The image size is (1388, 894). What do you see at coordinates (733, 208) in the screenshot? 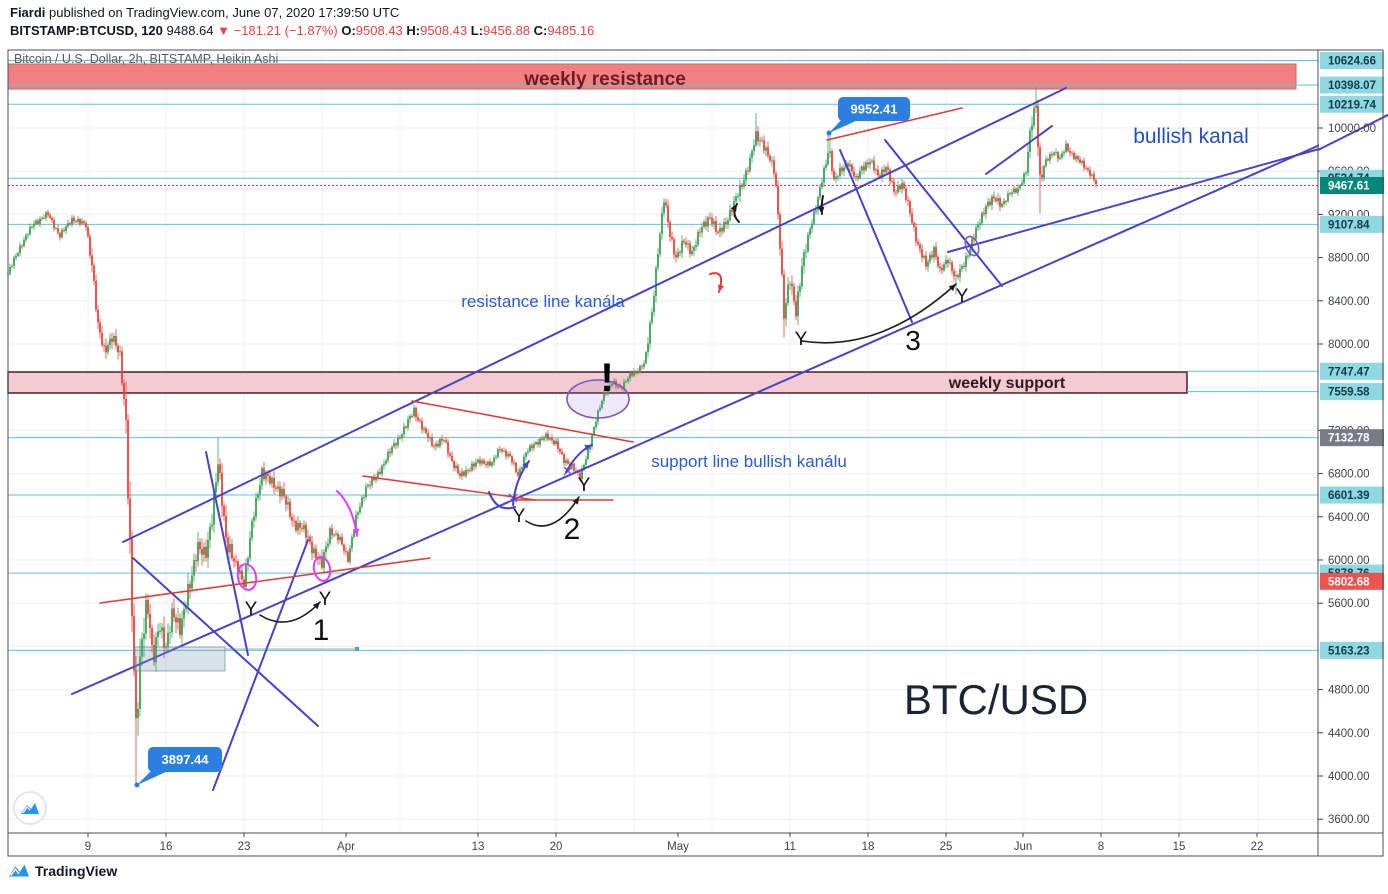
I see `up-hook-arrow-head` at bounding box center [733, 208].